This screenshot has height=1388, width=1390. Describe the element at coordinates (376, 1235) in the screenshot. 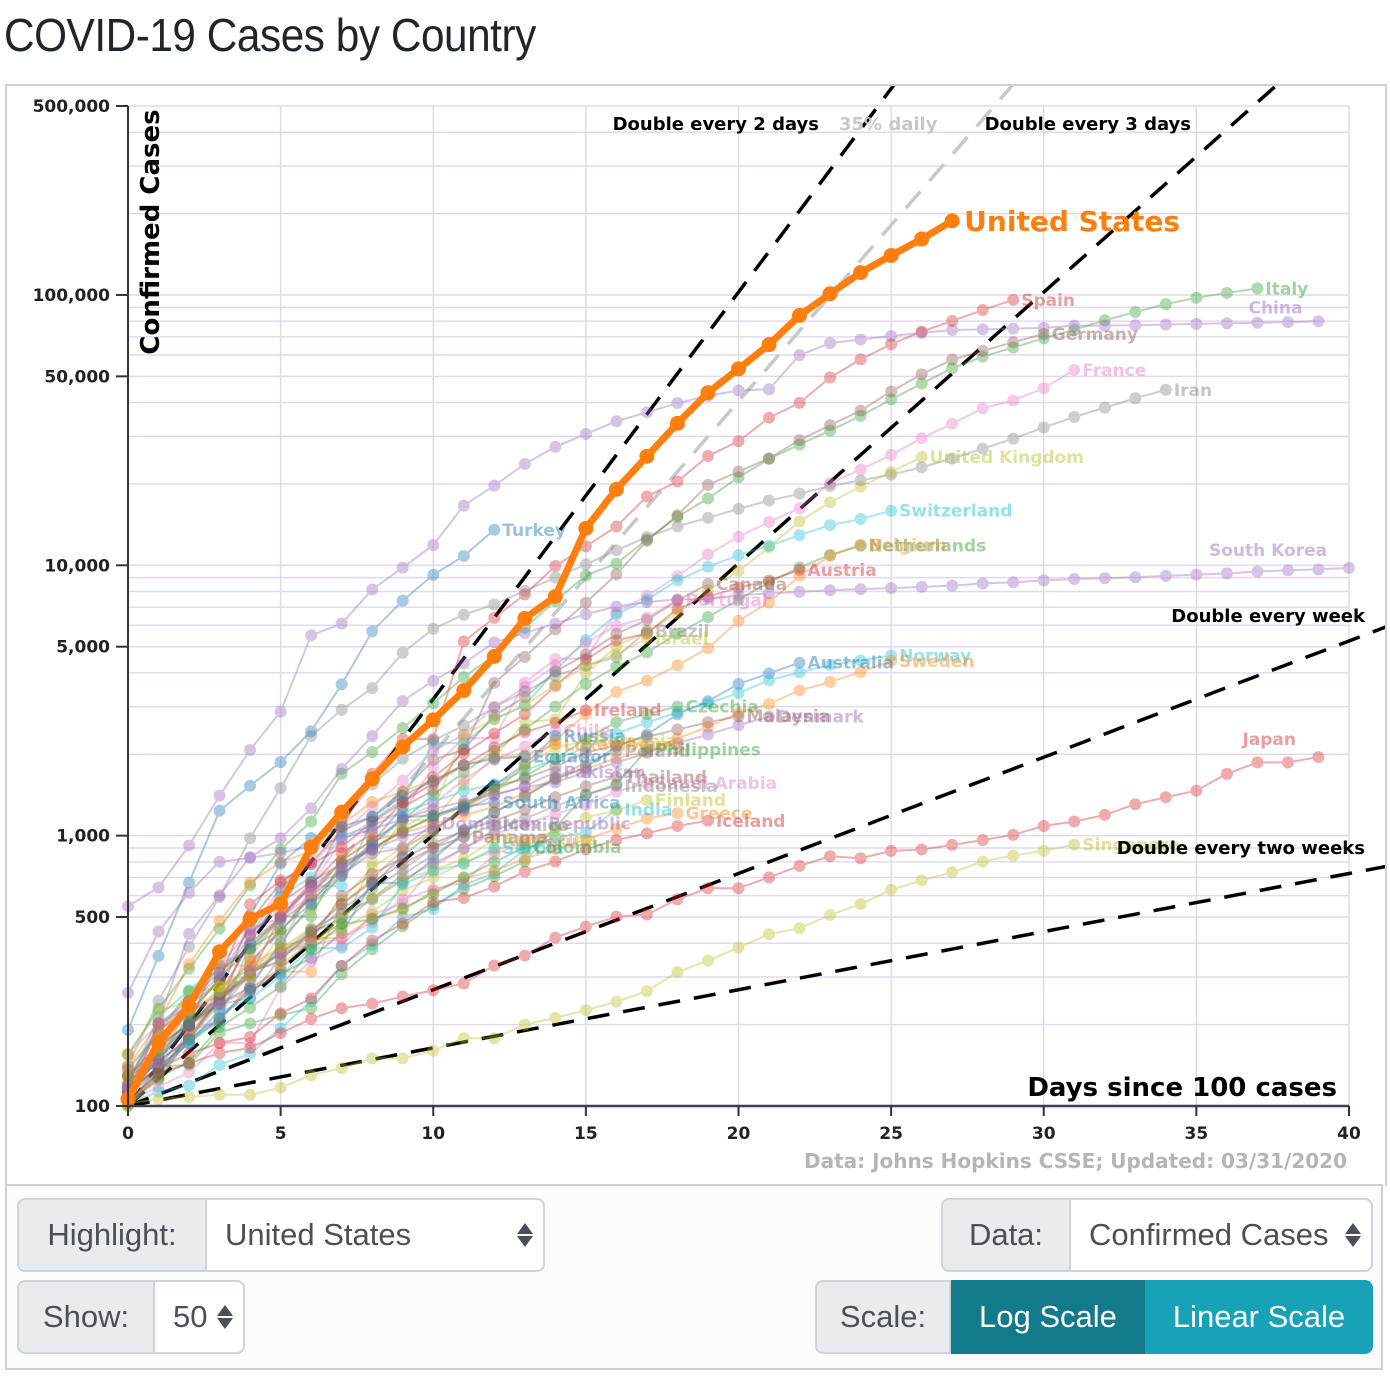

I see `highlight-select: United States` at that location.